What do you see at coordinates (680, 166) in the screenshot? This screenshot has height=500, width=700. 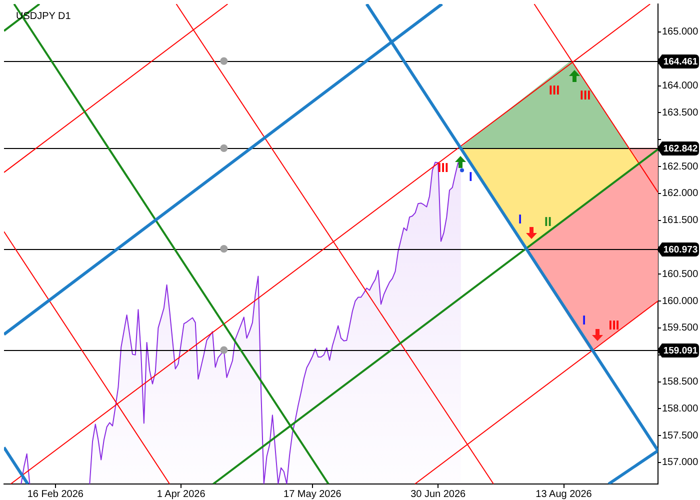 I see `y-tick-label: 162.500` at bounding box center [680, 166].